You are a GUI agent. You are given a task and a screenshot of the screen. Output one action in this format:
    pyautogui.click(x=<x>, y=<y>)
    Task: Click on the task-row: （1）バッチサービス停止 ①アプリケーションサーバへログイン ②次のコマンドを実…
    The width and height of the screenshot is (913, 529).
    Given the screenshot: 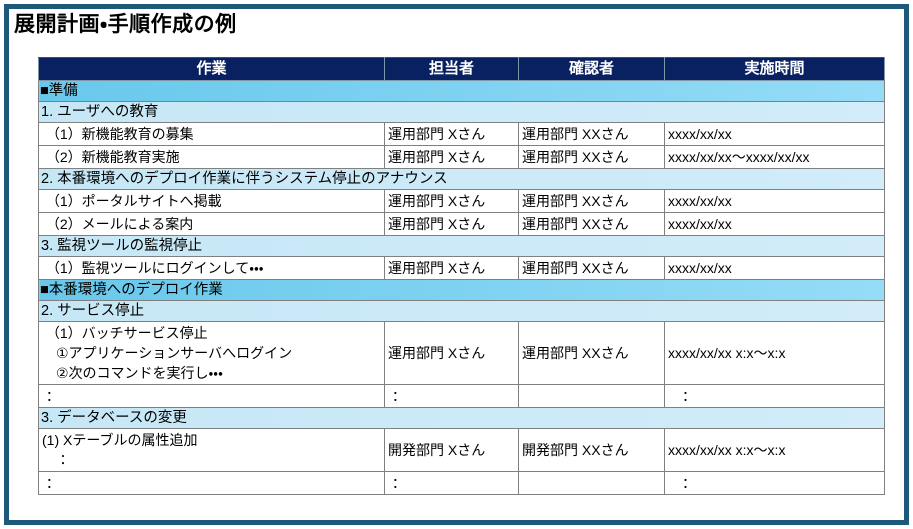 What is the action you would take?
    pyautogui.click(x=461, y=353)
    